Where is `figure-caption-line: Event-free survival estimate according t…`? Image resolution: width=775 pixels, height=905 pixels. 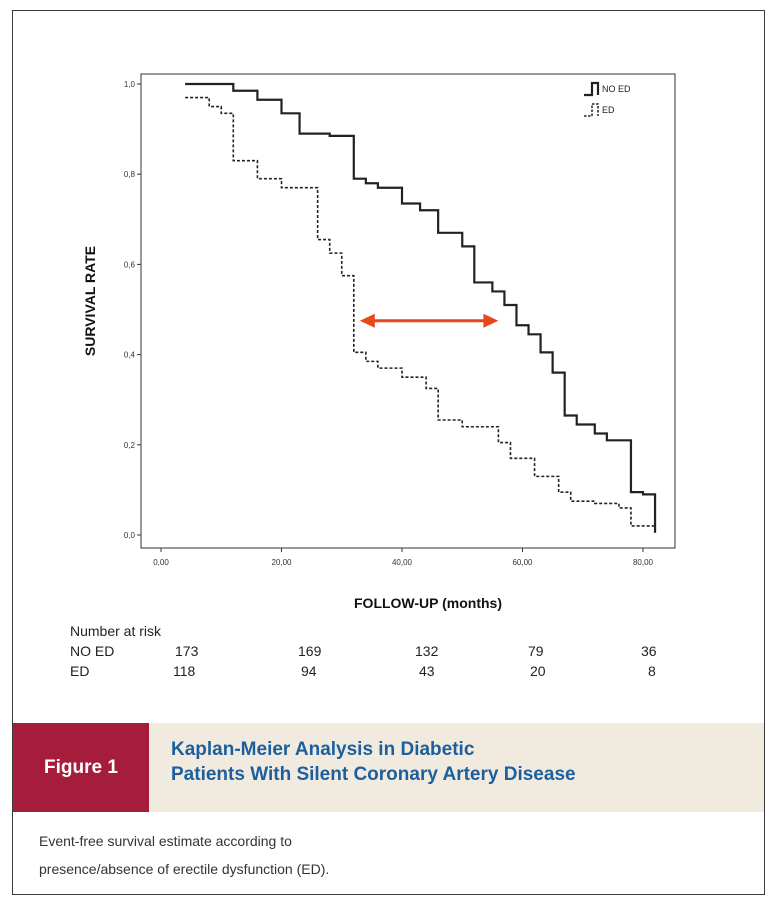 figure-caption-line: Event-free survival estimate according t… is located at coordinates (165, 841).